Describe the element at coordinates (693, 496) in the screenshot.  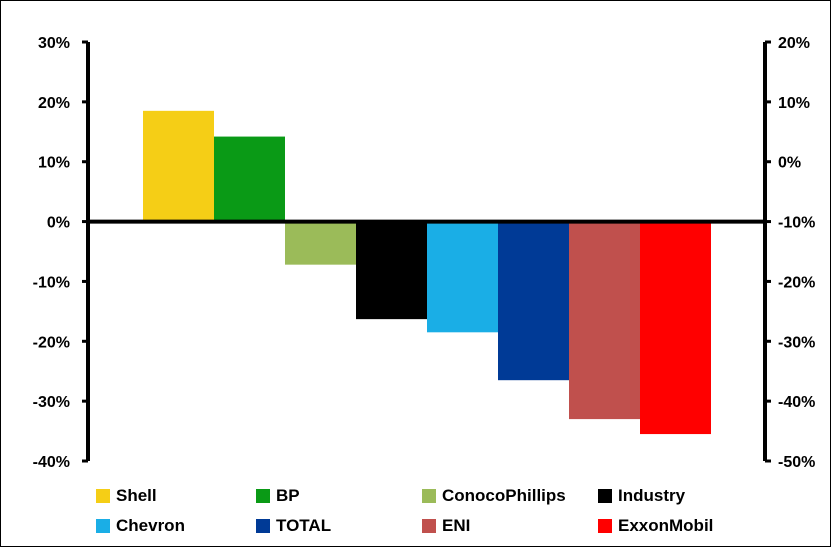
I see `legend-item-industry: Industry` at that location.